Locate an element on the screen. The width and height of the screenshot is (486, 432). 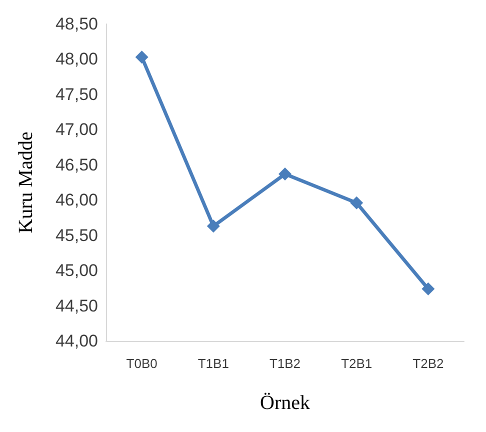
y-tick-label: 44,00 is located at coordinates (76, 341).